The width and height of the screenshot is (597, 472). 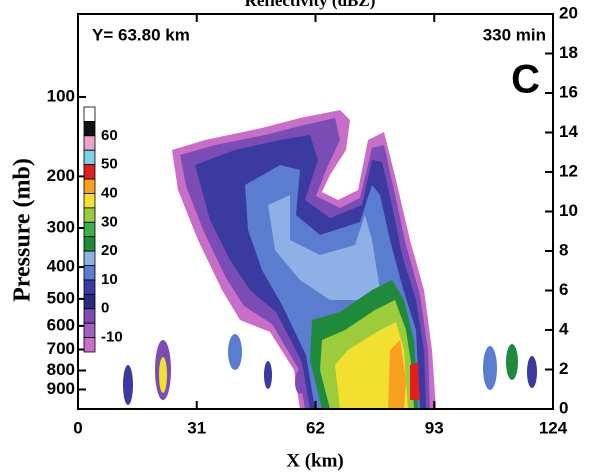 I want to click on y2-tick-label: 0, so click(x=563, y=407).